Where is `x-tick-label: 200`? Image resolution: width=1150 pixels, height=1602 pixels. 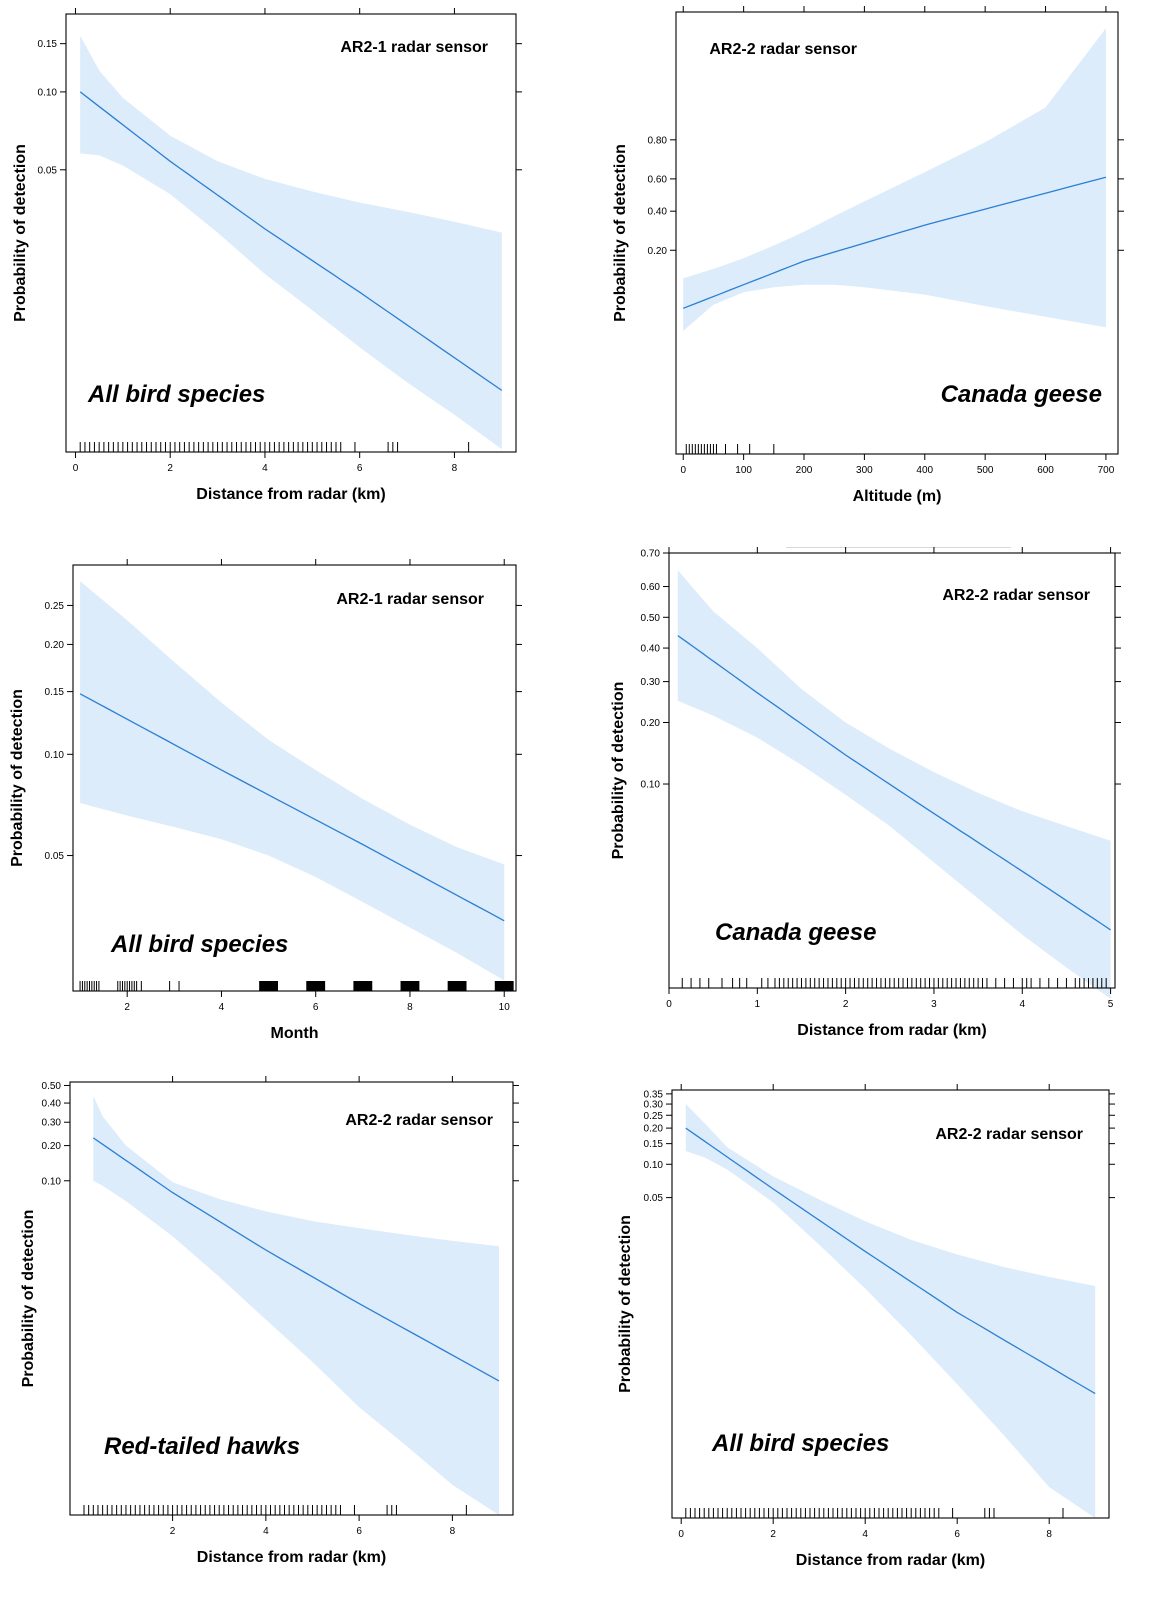 x-tick-label: 200 is located at coordinates (804, 470).